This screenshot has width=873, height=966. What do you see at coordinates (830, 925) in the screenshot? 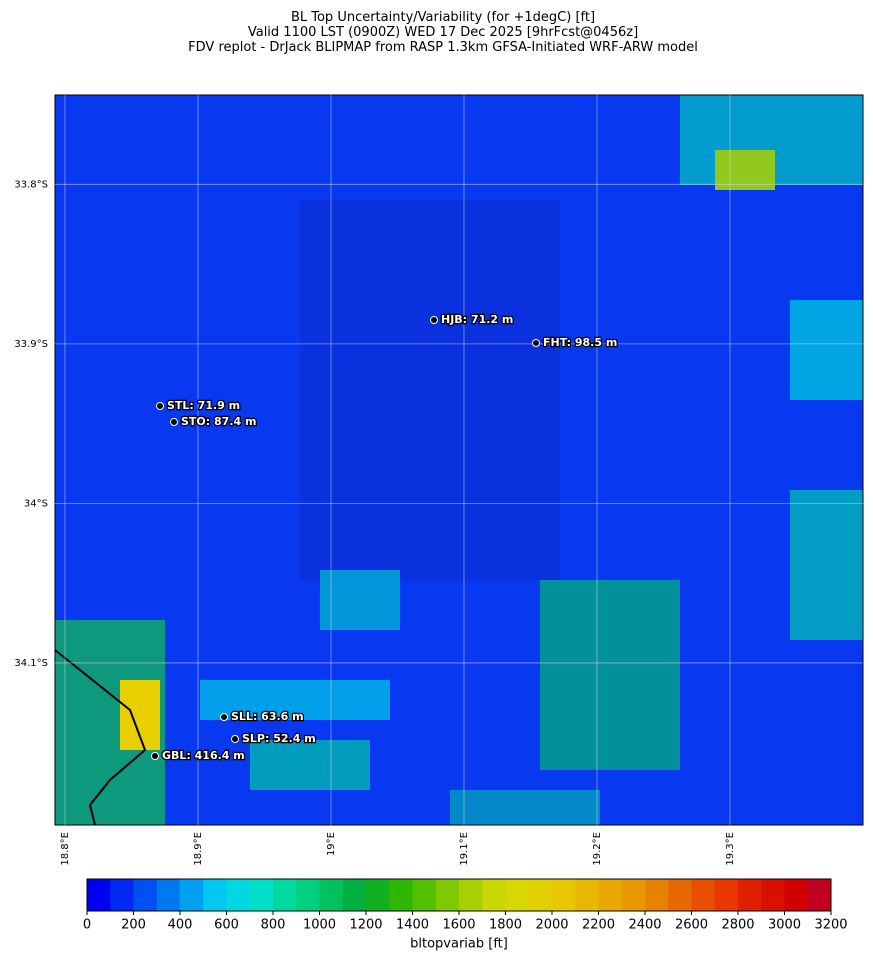
I see `colorbar-tick-label: 3200` at bounding box center [830, 925].